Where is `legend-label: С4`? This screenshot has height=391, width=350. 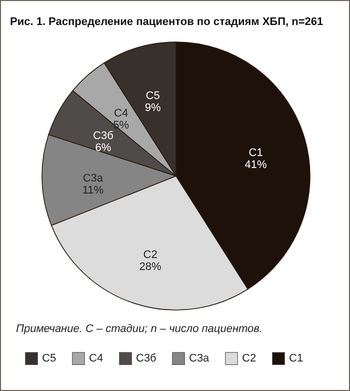 legend-label: С4 is located at coordinates (96, 358).